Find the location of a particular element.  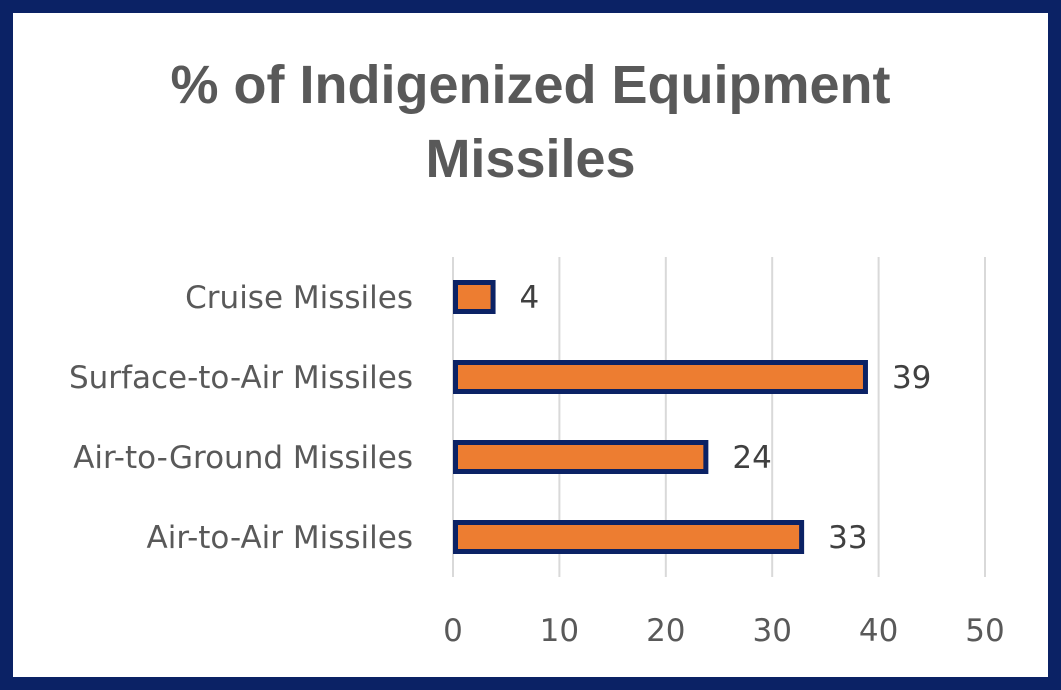

bar-air-to-ground-missiles is located at coordinates (581, 457).